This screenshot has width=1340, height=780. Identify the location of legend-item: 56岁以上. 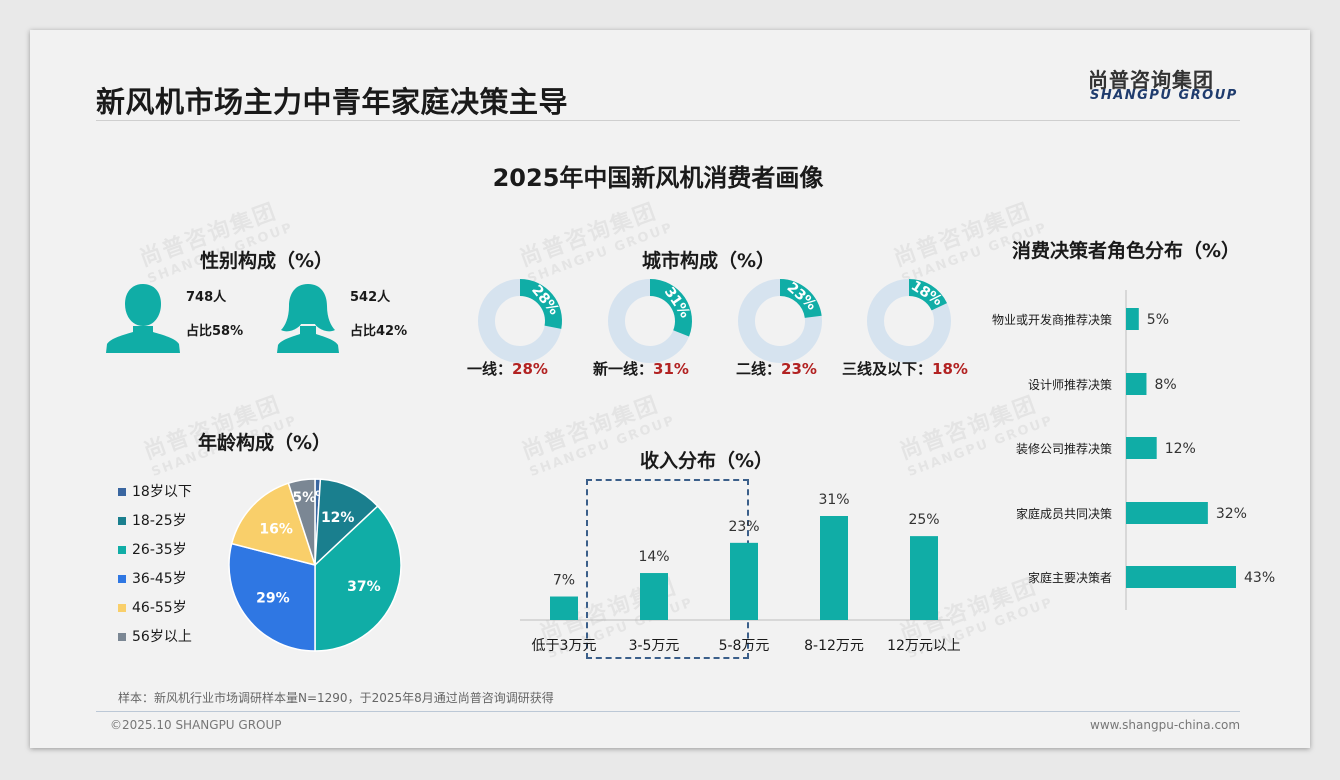
(155, 636).